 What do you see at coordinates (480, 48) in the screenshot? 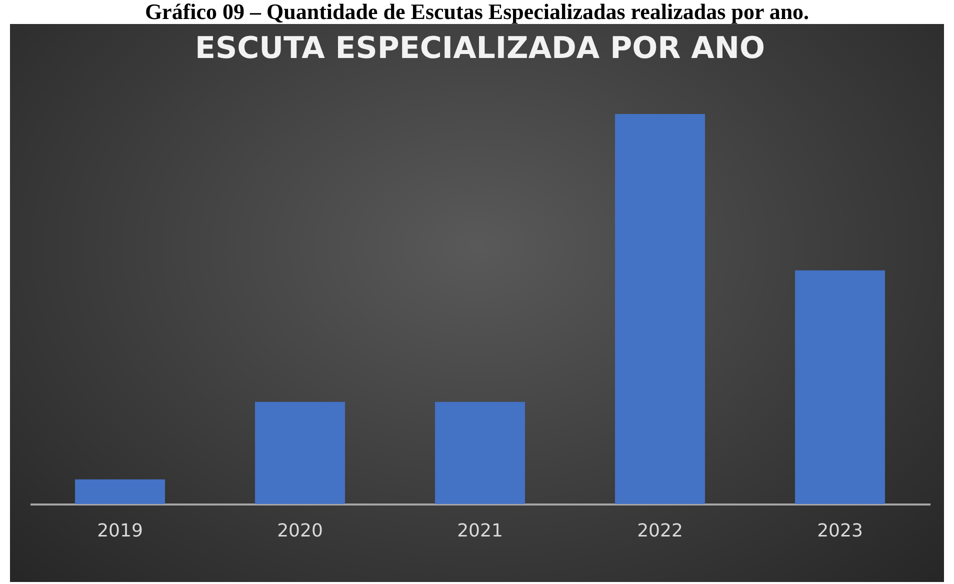
I see `chart-title: ESCUTA ESPECIALIZADA POR ANO` at bounding box center [480, 48].